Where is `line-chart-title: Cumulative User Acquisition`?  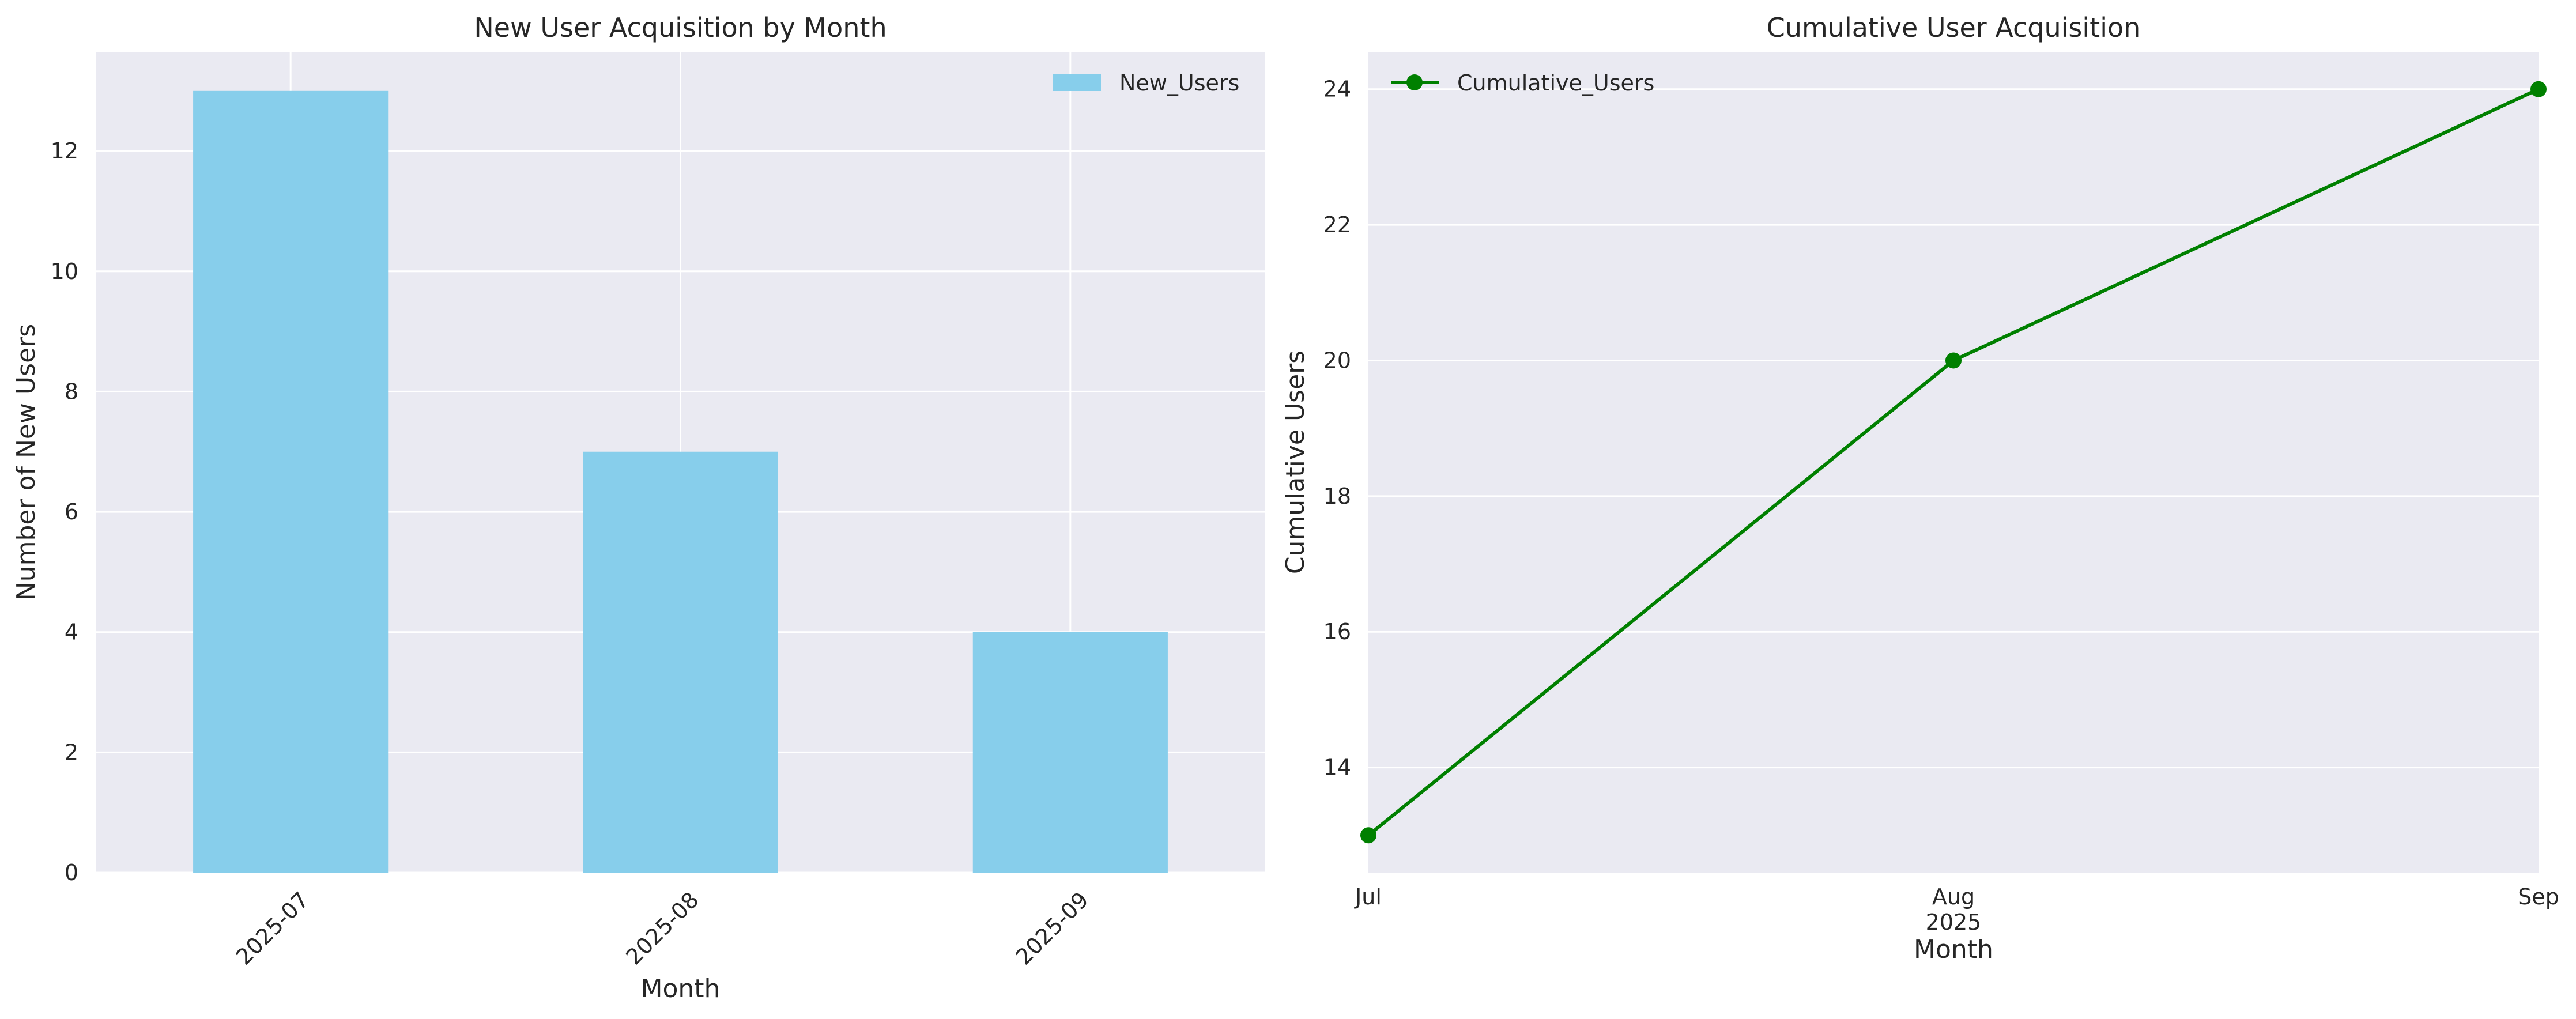 line-chart-title: Cumulative User Acquisition is located at coordinates (1954, 27).